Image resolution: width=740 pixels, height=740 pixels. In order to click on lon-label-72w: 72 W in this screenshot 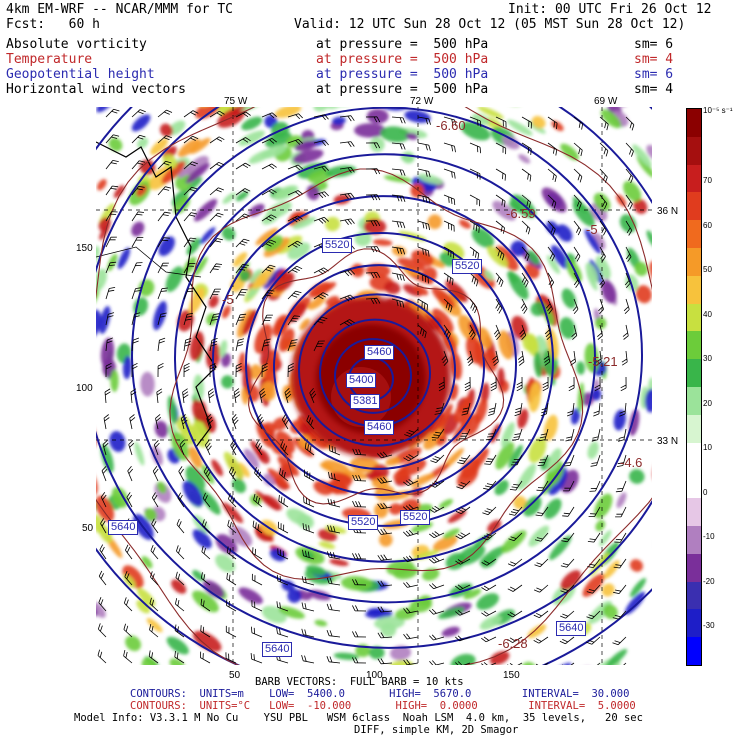, I will do `click(422, 101)`.